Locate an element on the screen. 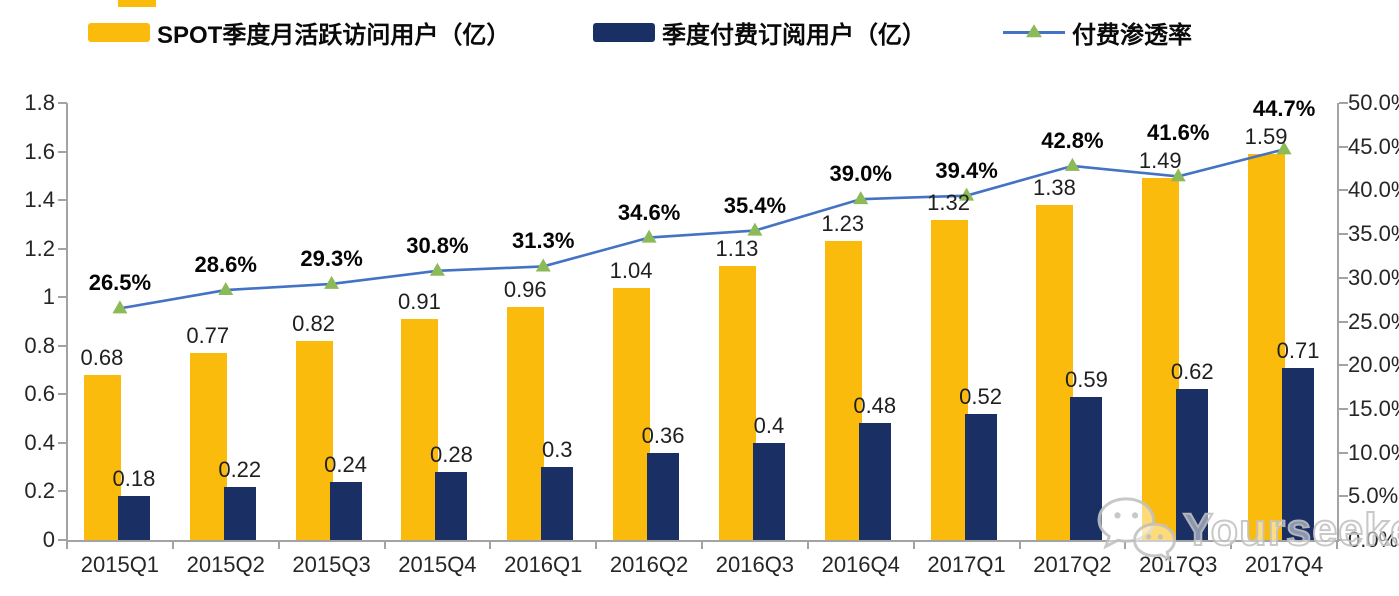 The width and height of the screenshot is (1399, 596). penetration-point-label: 42.8% is located at coordinates (1072, 140).